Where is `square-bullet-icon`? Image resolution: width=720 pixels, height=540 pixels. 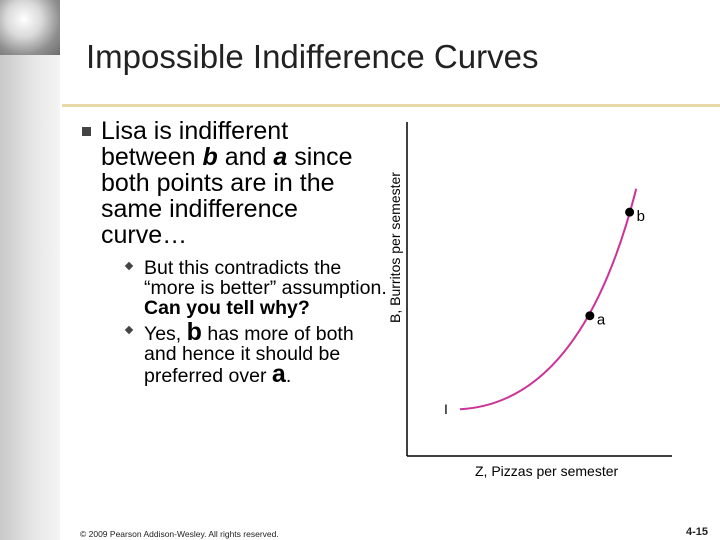 square-bullet-icon is located at coordinates (86, 131).